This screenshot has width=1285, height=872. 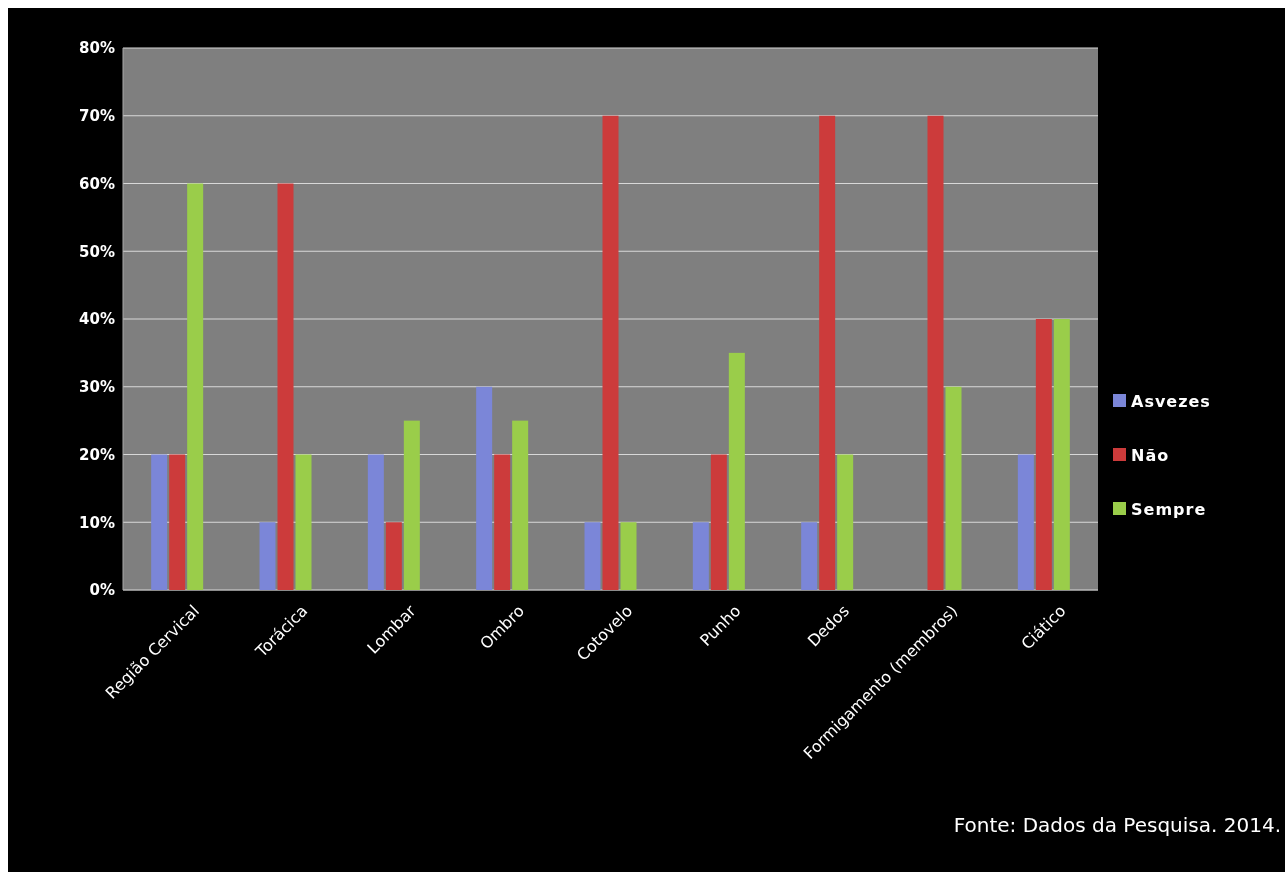 What do you see at coordinates (97, 387) in the screenshot?
I see `y-tick-label: 30%` at bounding box center [97, 387].